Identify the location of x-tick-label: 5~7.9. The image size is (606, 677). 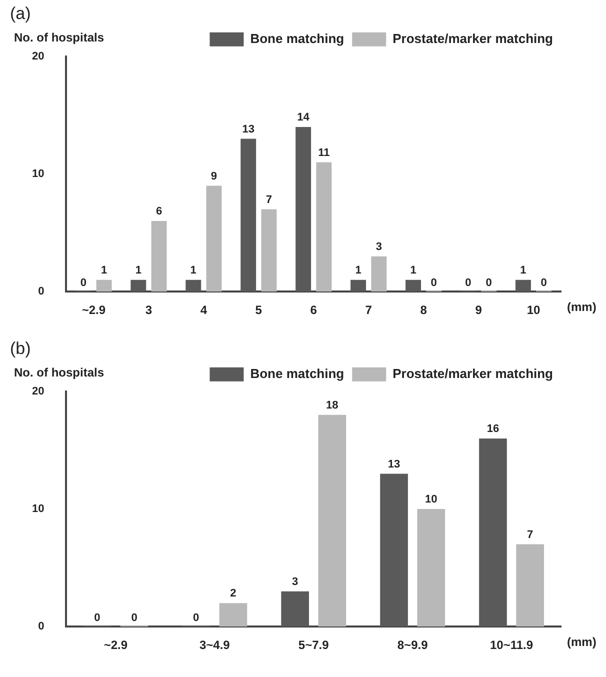
(314, 645).